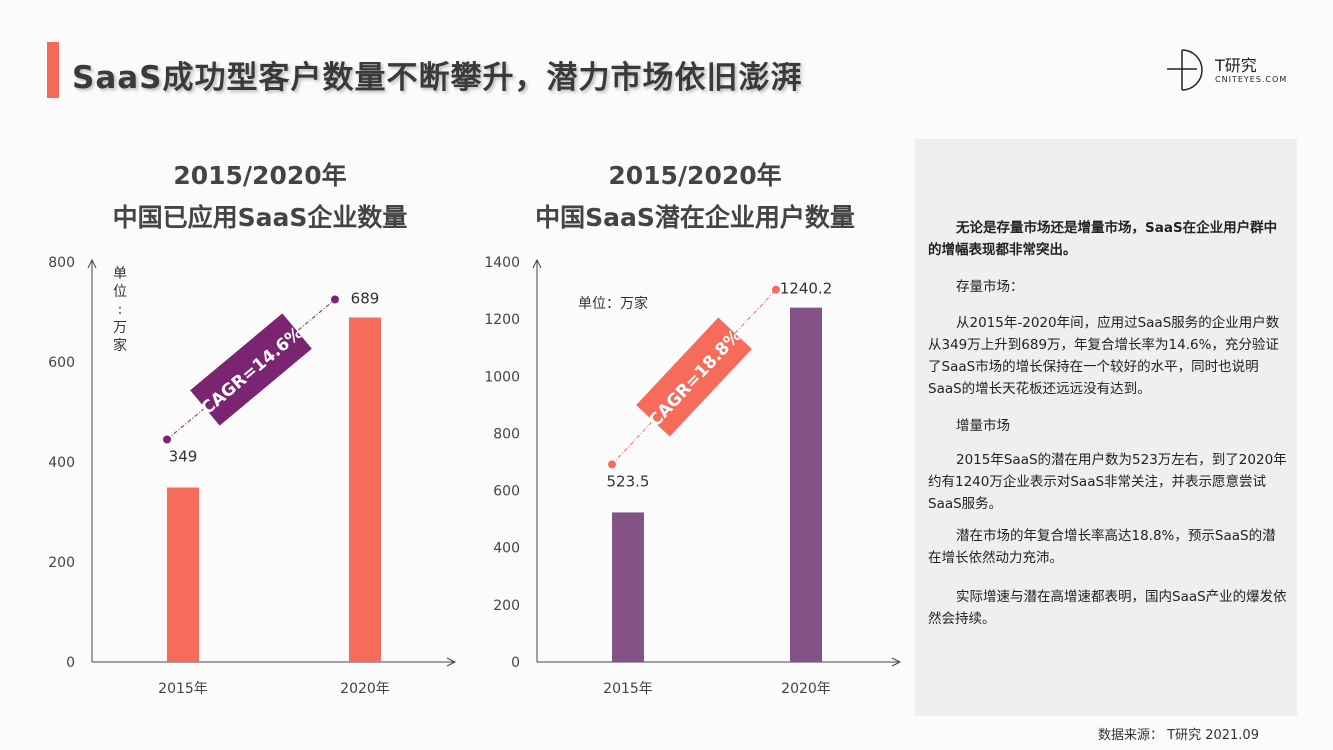 This screenshot has width=1333, height=750. What do you see at coordinates (120, 328) in the screenshot?
I see `chart1-unit-label-char: 万` at bounding box center [120, 328].